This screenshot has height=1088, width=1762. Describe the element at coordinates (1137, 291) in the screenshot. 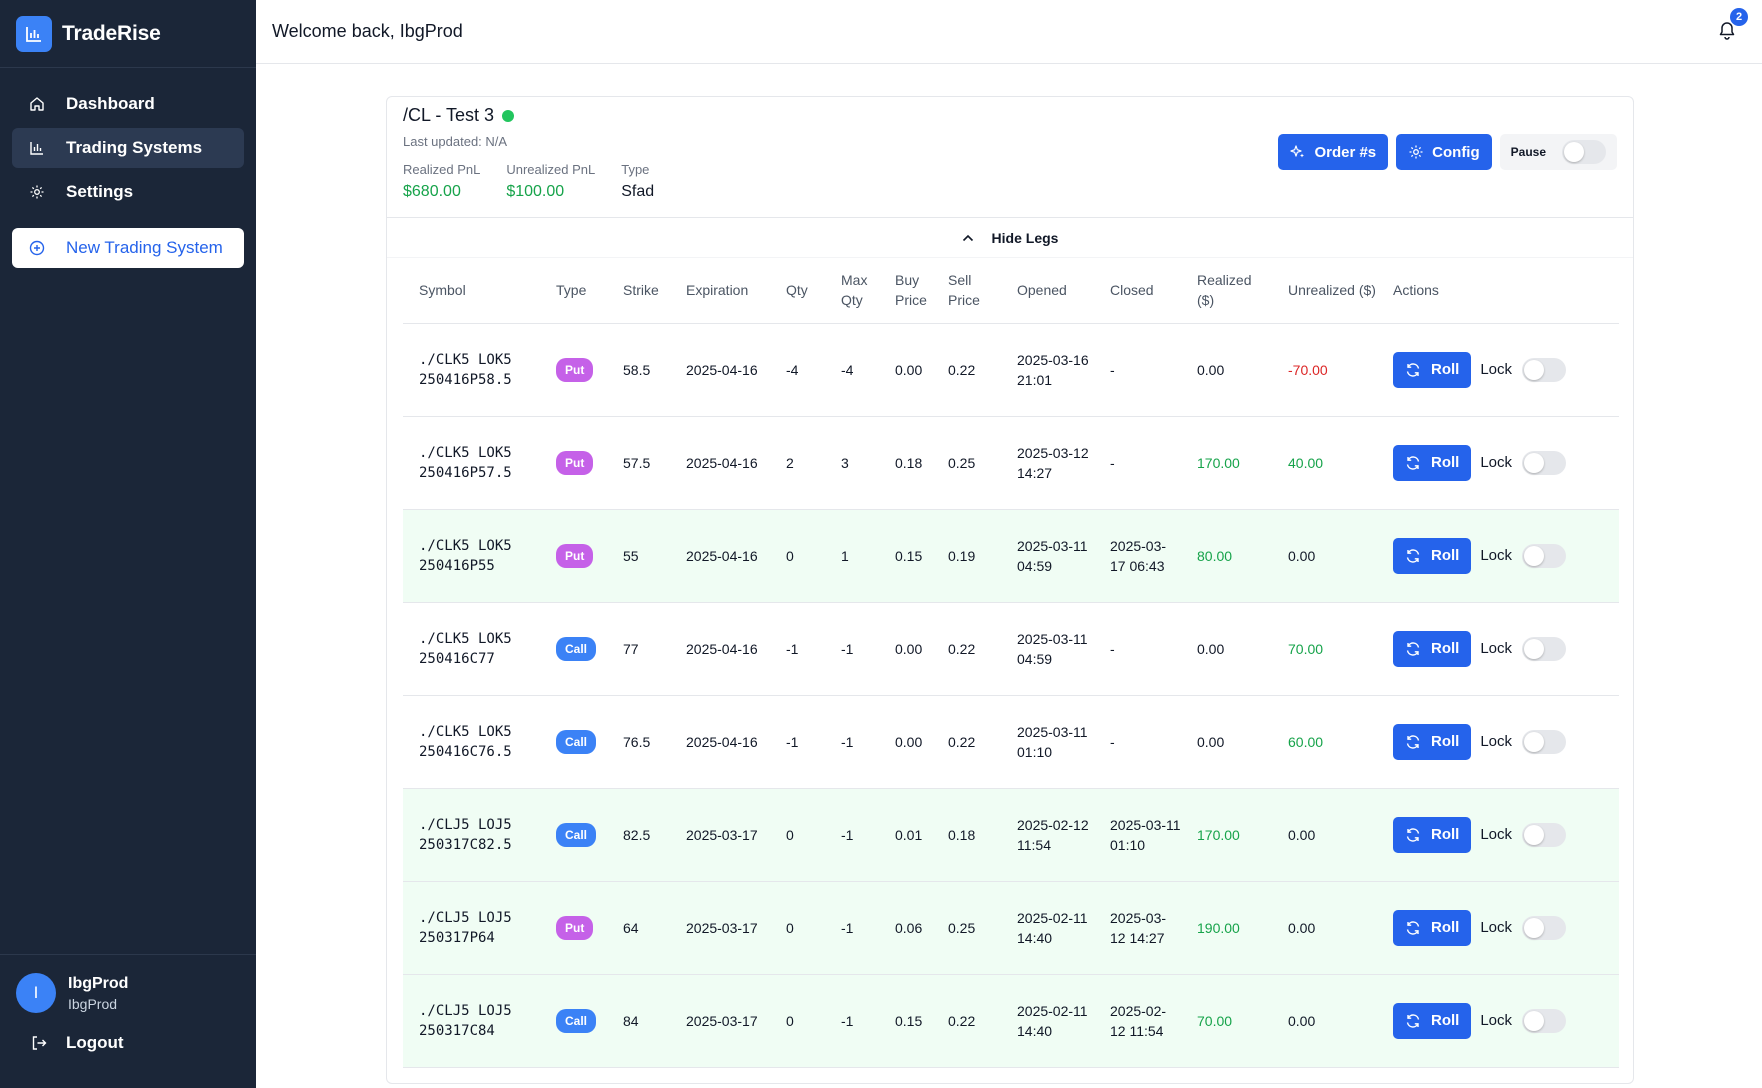

I see `column-header: Closed` at that location.